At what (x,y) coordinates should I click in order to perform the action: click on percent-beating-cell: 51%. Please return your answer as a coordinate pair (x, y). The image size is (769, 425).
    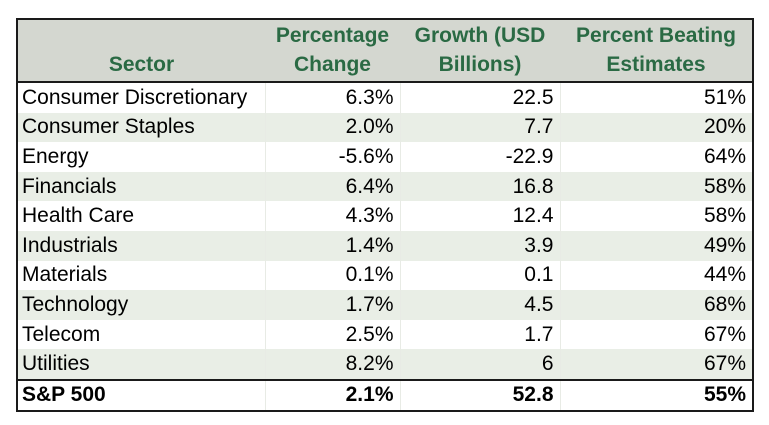
    Looking at the image, I should click on (656, 97).